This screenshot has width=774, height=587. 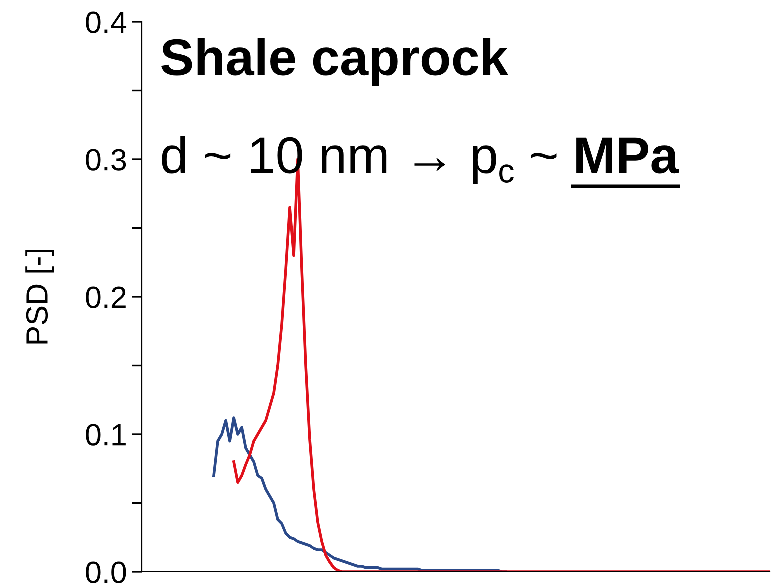 I want to click on y-tick-label: 0.1, so click(x=106, y=435).